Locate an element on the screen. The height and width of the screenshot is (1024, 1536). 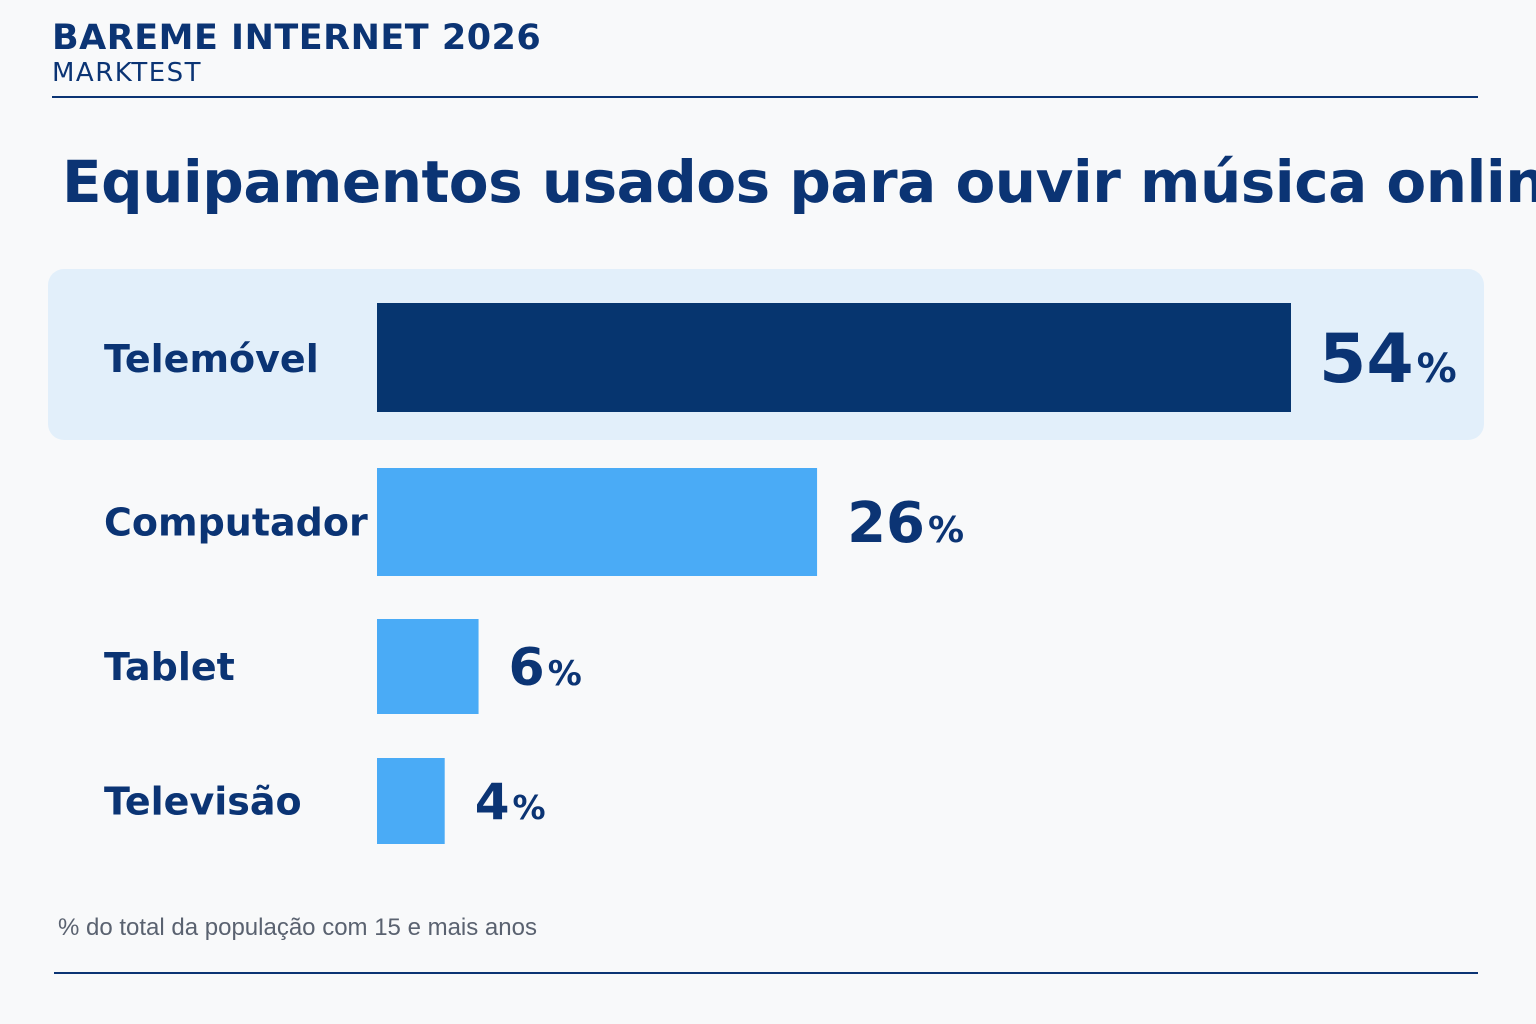
report-source: MARKTEST is located at coordinates (127, 73).